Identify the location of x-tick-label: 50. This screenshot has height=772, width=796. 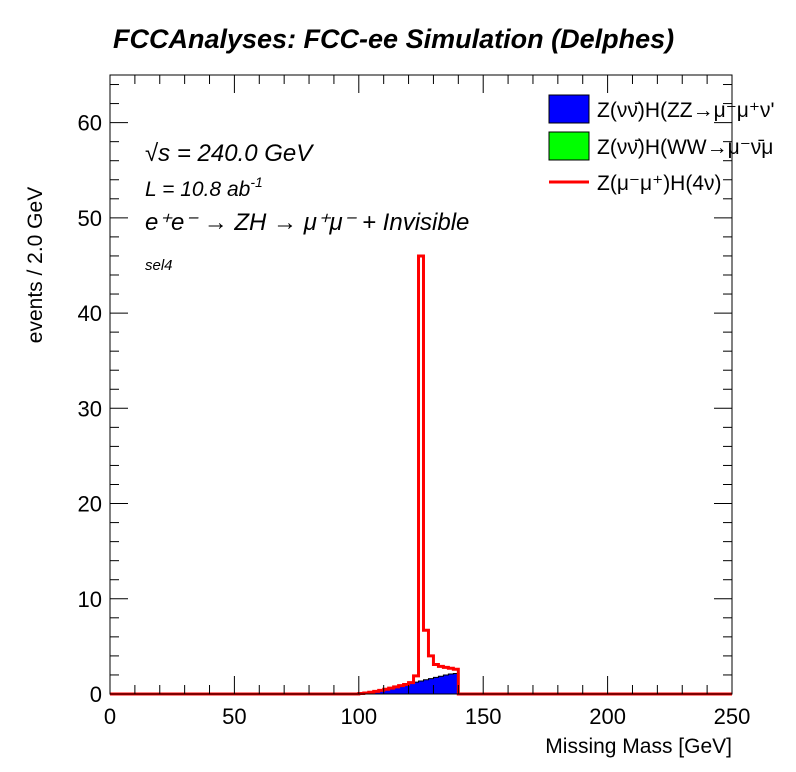
(234, 716).